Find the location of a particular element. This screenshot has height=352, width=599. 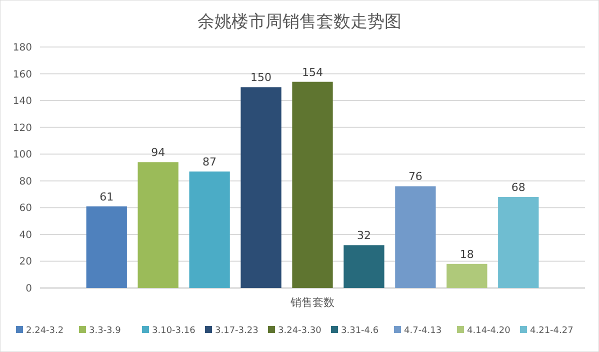

legend-label: 4.14-4.20 is located at coordinates (489, 331).